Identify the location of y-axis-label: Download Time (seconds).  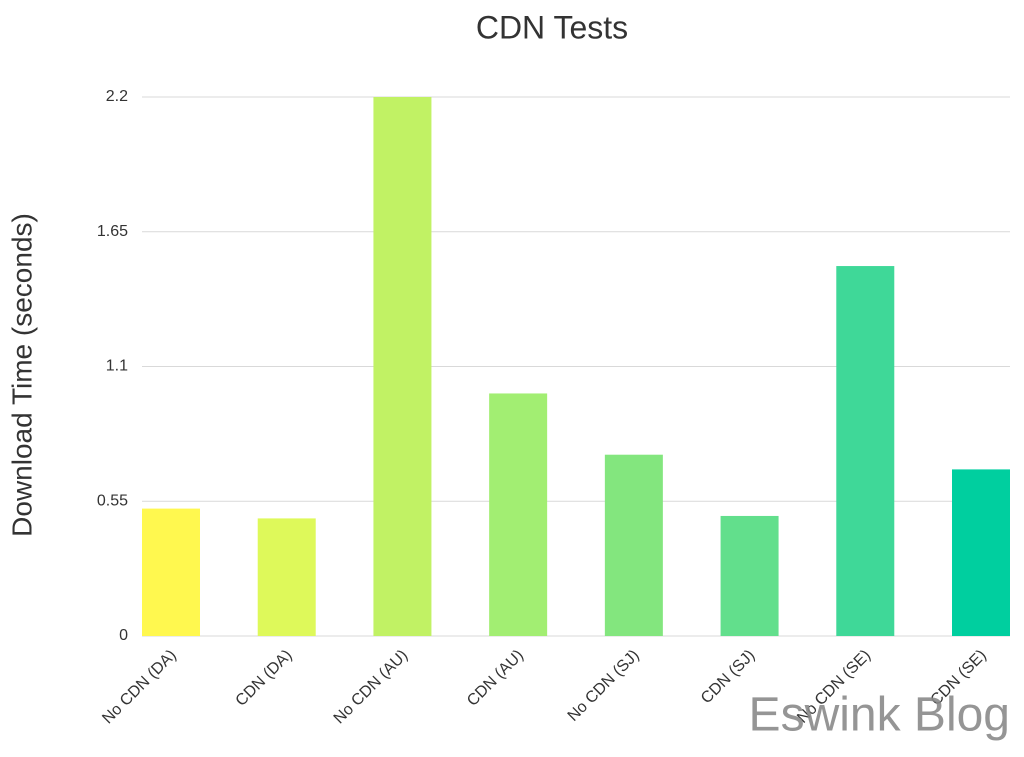
(21, 375).